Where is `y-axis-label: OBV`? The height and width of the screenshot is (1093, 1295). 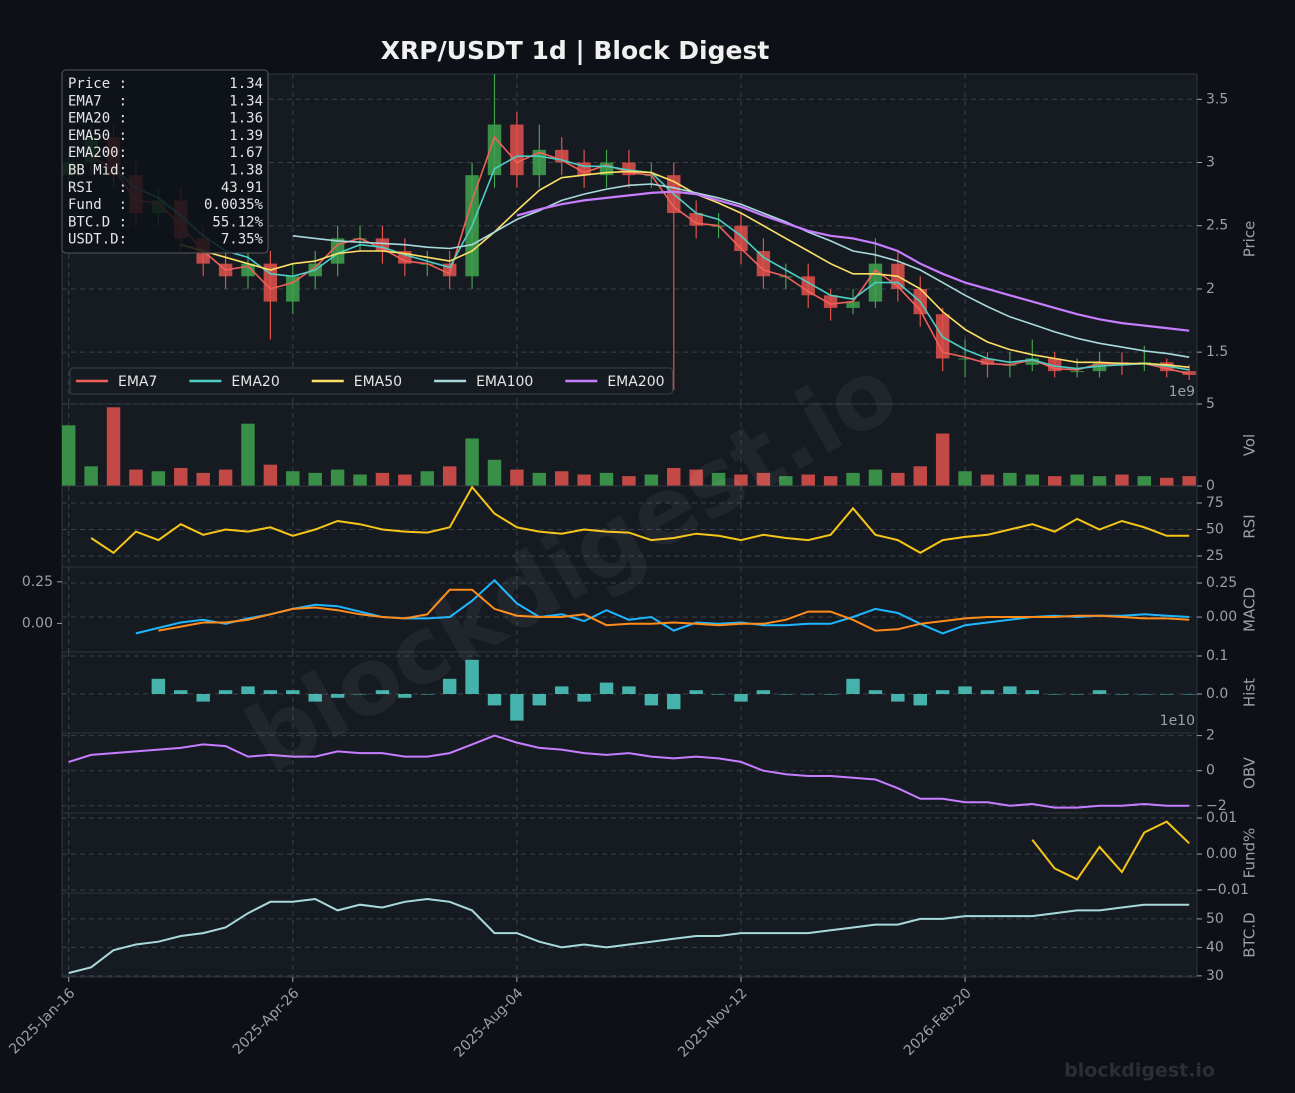
y-axis-label: OBV is located at coordinates (1250, 772).